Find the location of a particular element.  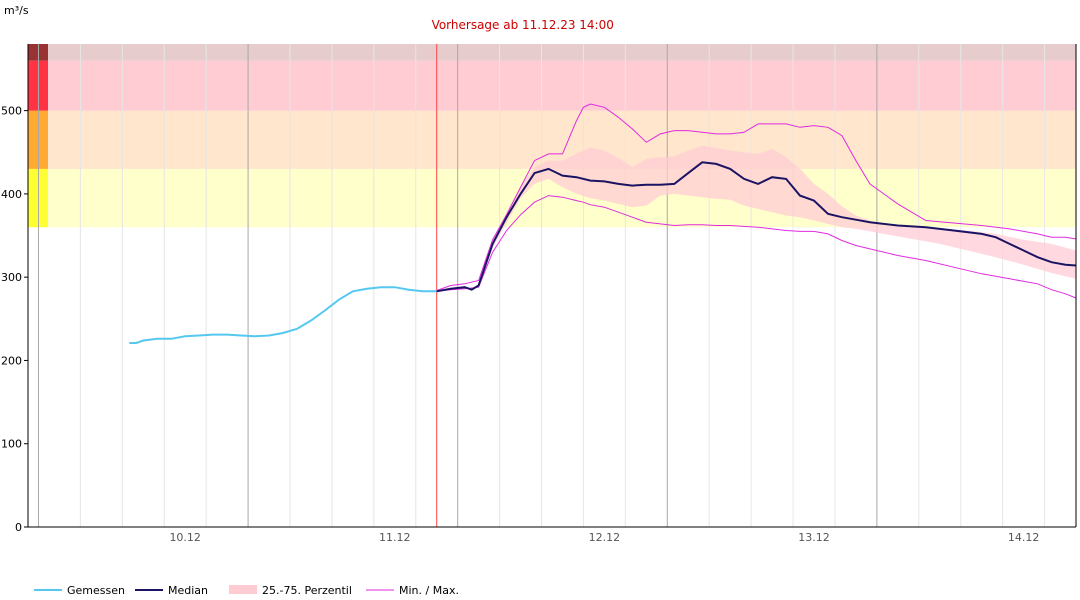

median-line is located at coordinates (756, 227).